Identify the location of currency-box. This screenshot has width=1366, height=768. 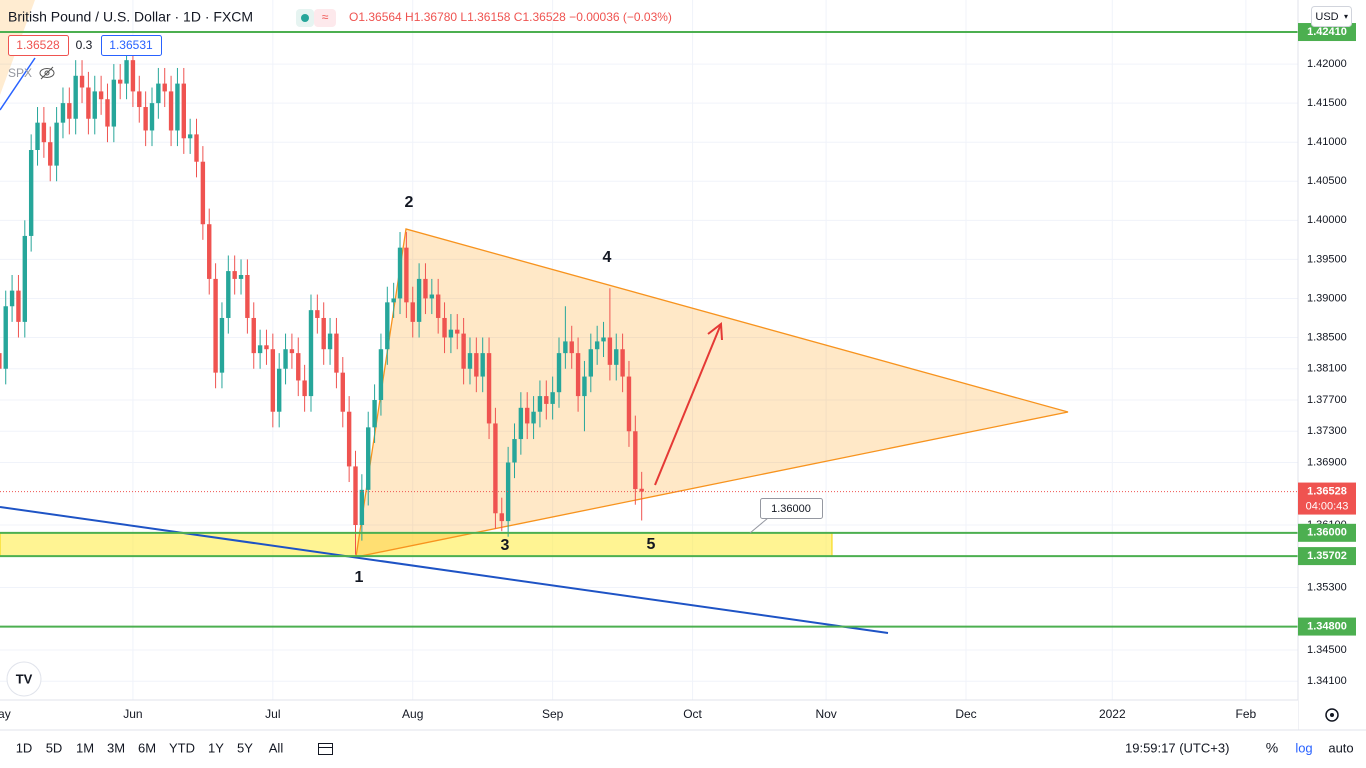
(1331, 16).